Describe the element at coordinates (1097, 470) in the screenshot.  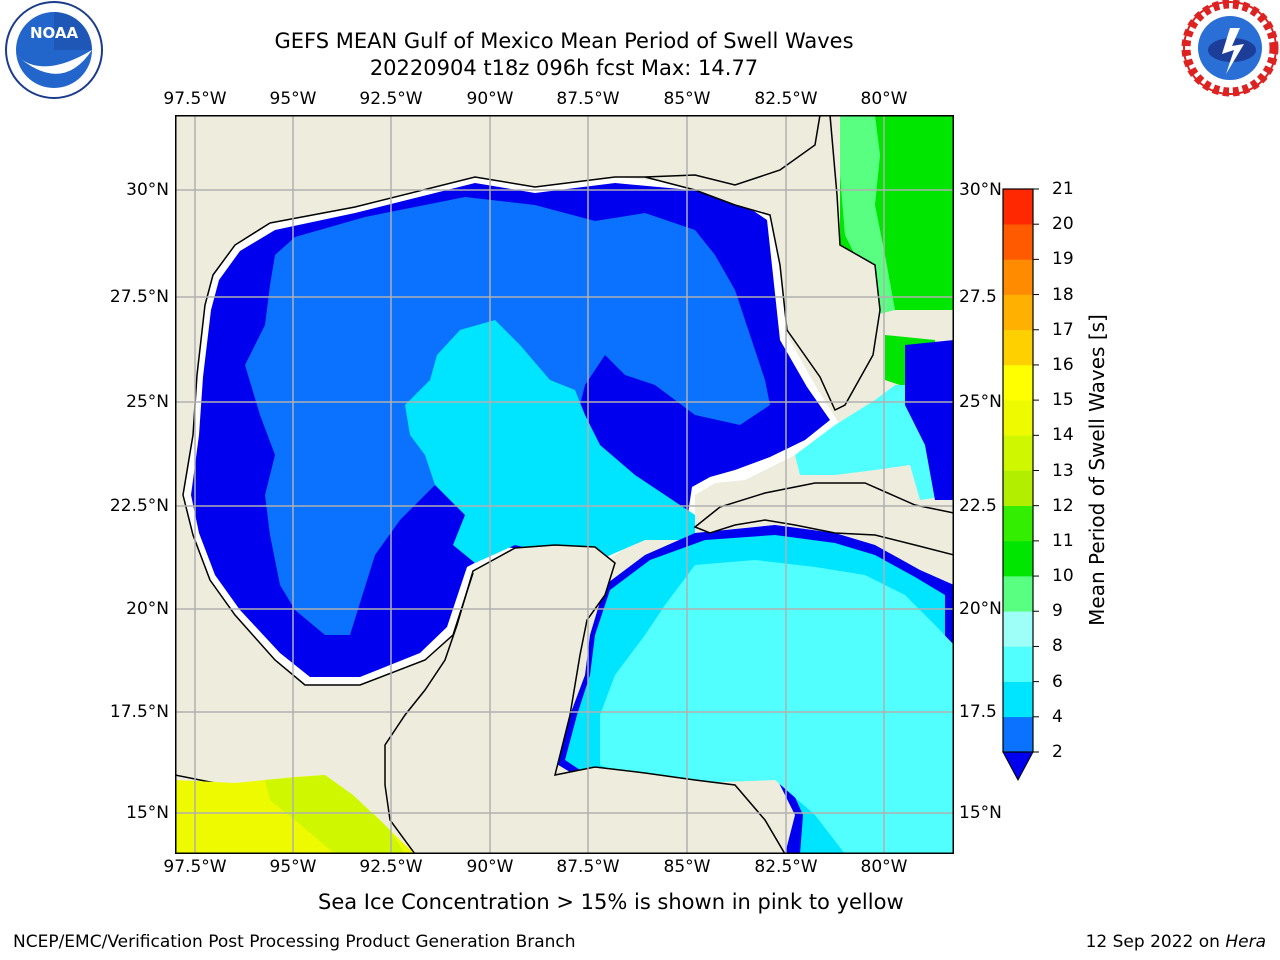
I see `colorbar-title: Mean Period of Swell Waves [s]` at that location.